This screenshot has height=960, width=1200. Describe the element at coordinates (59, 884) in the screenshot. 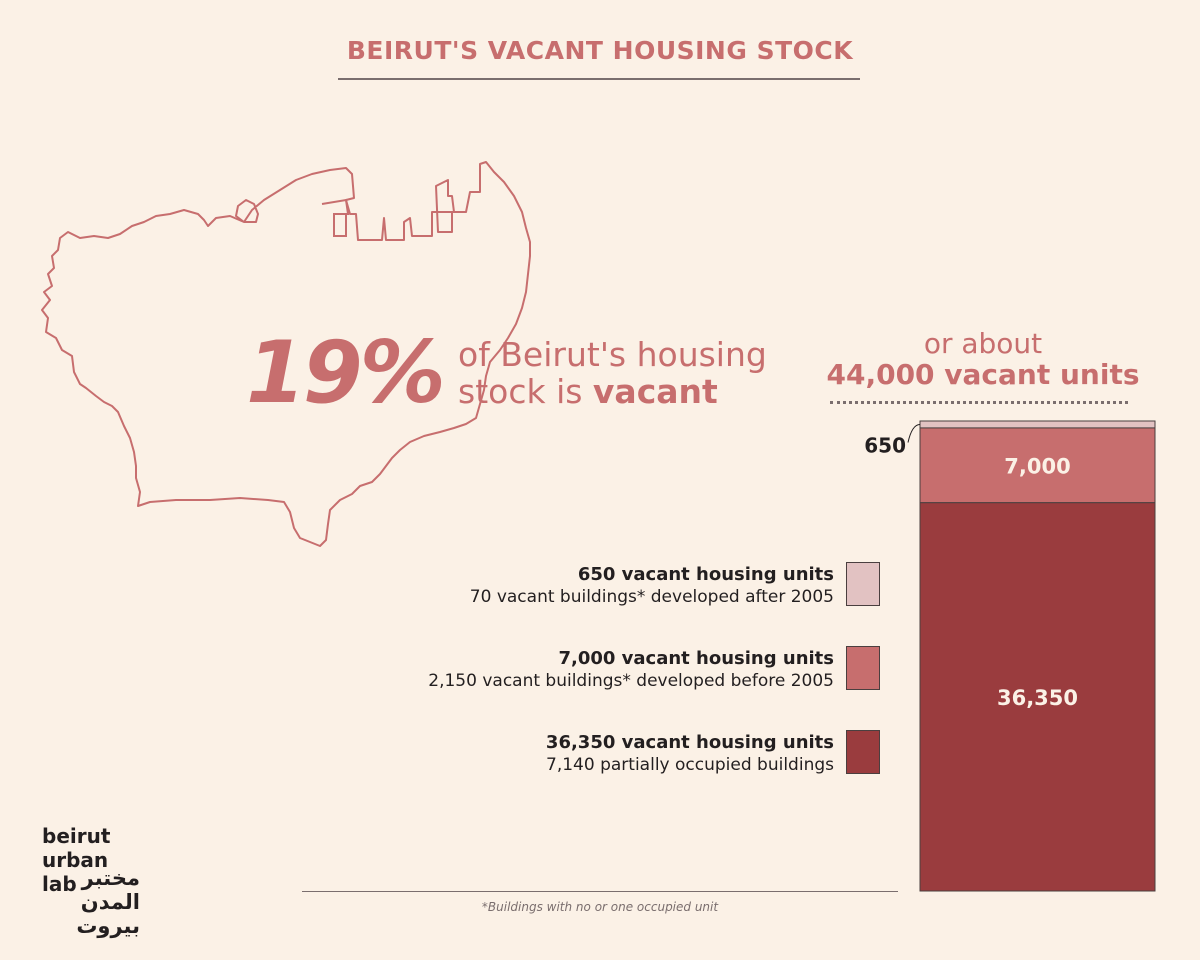

I see `logo-line3: lab` at that location.